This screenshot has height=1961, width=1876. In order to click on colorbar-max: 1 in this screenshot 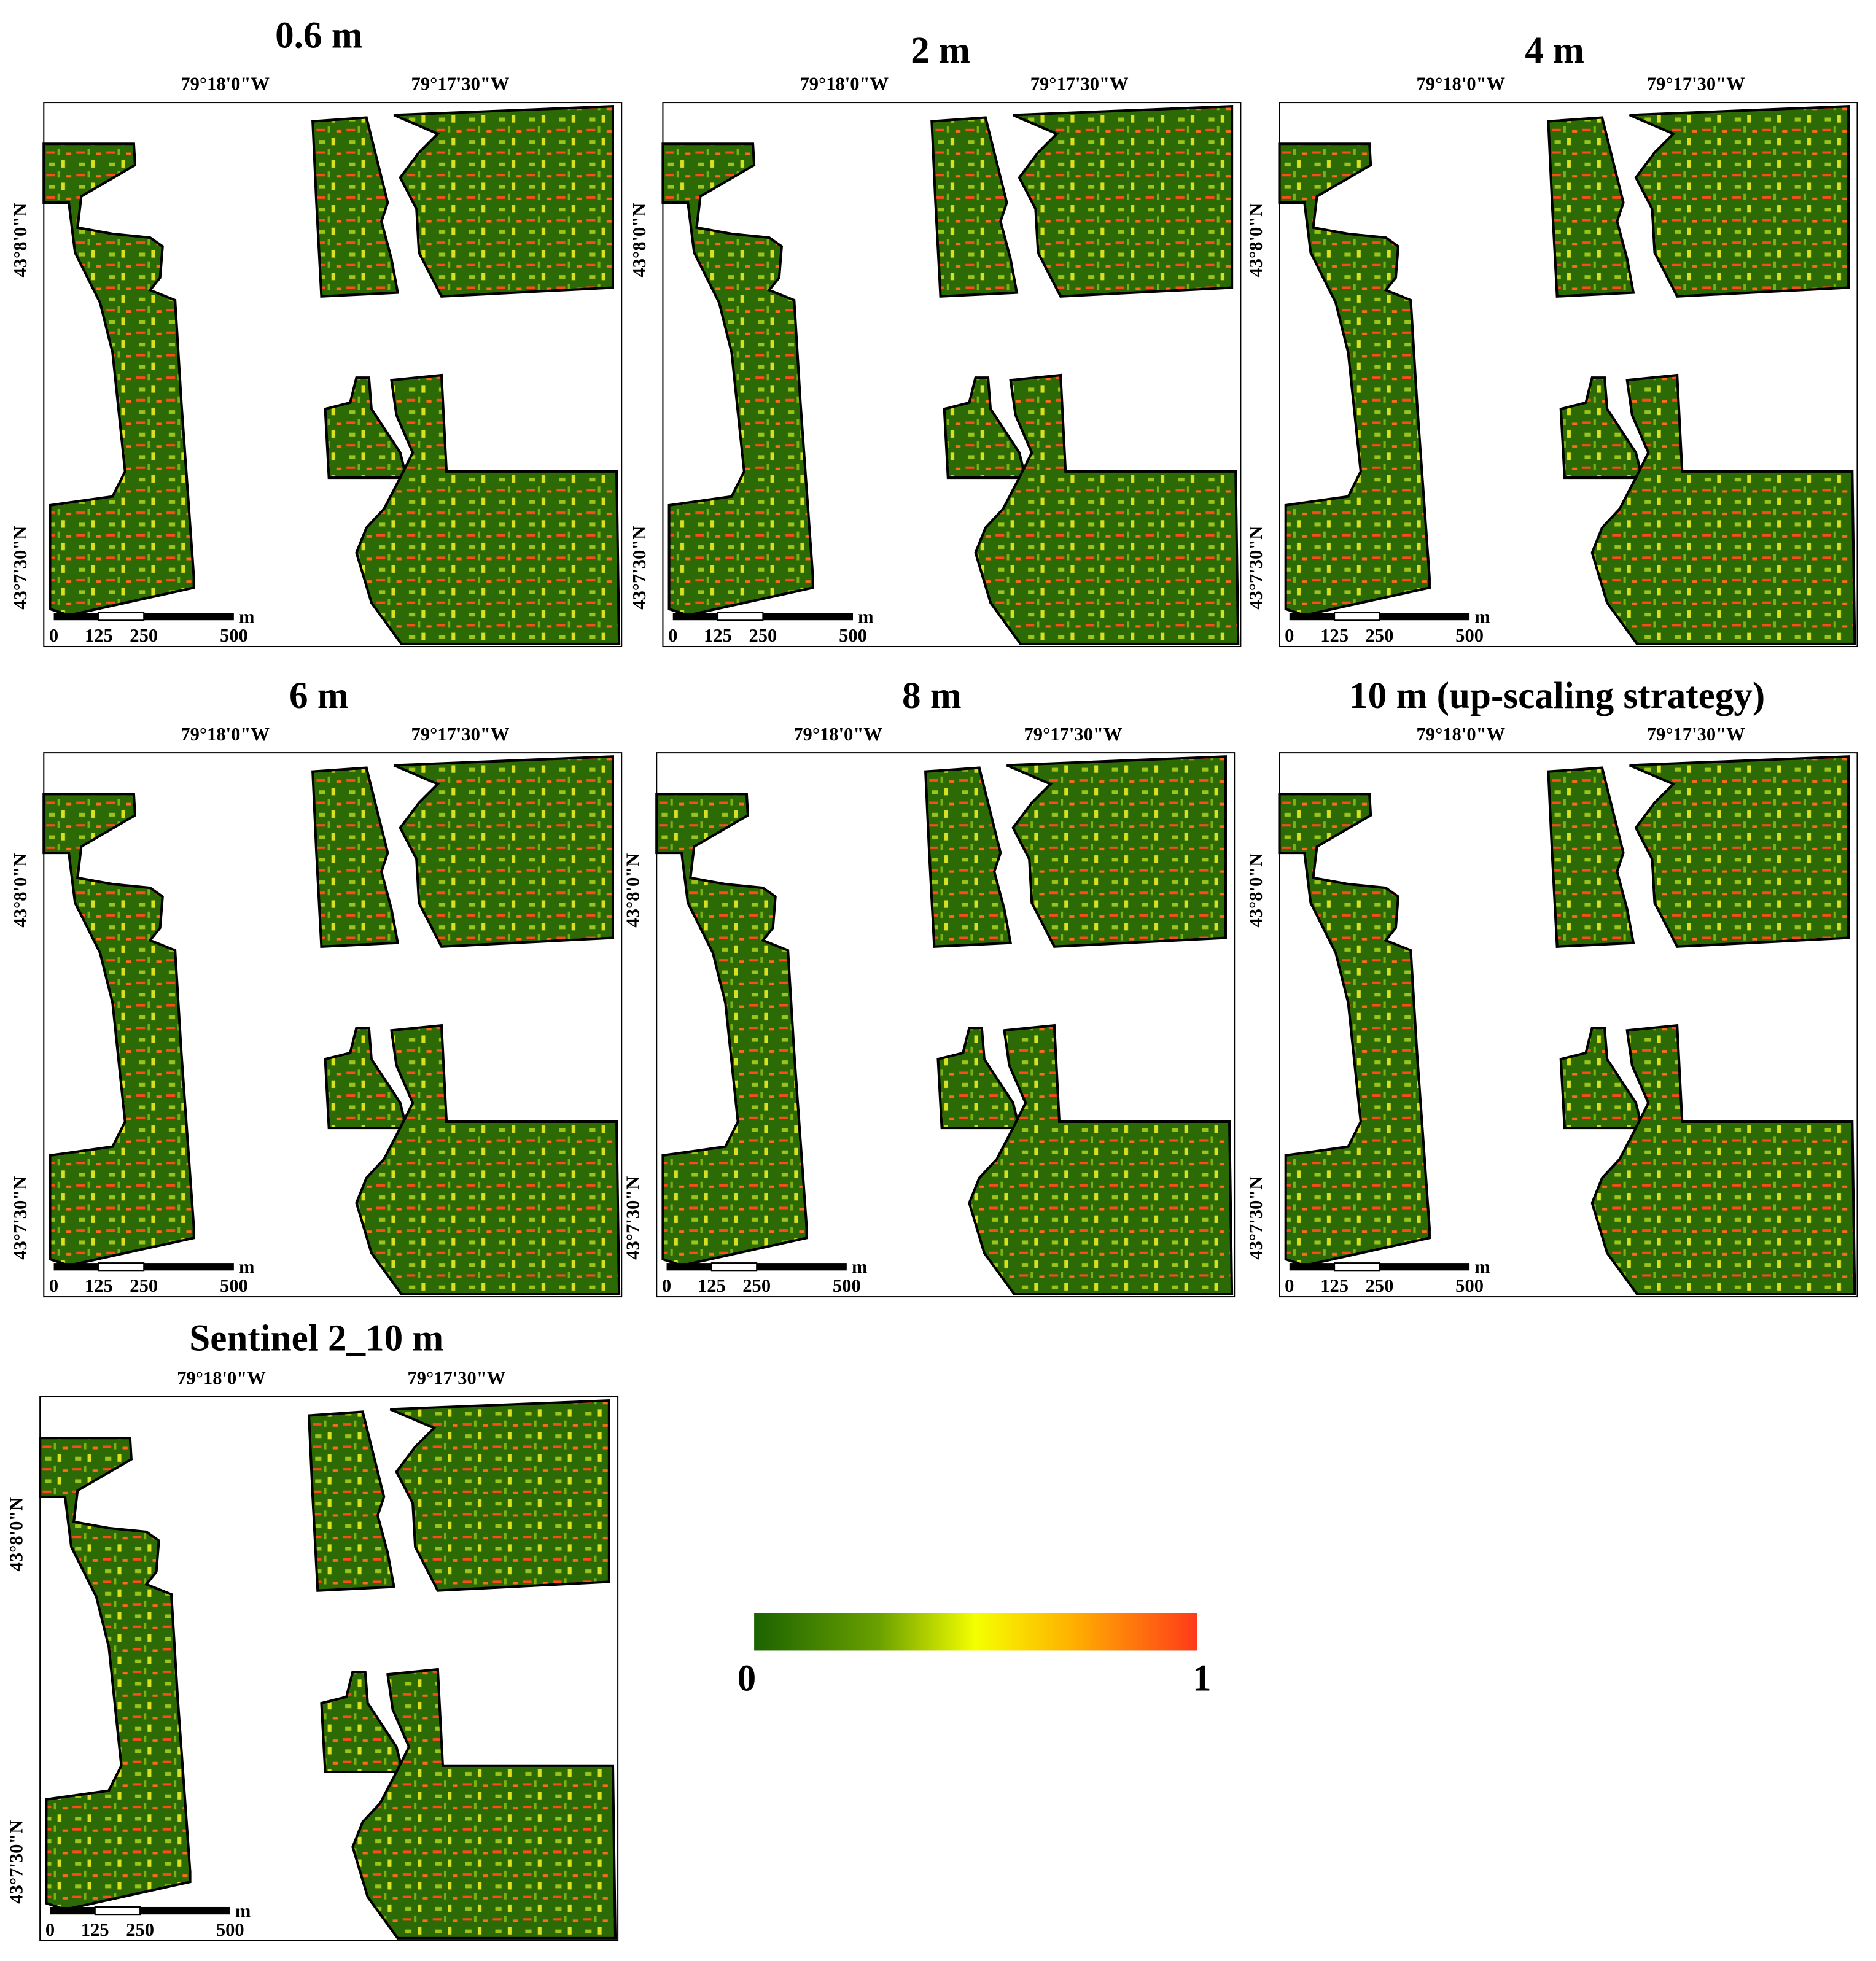, I will do `click(1202, 1679)`.